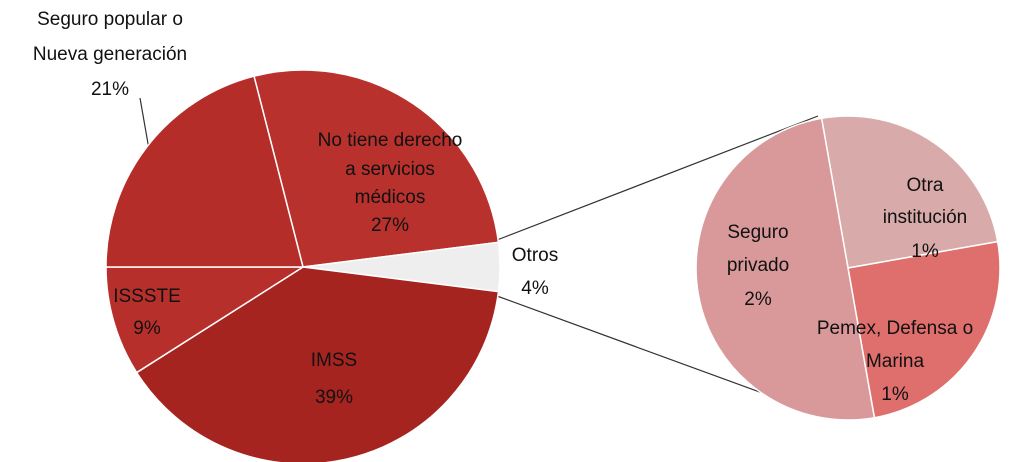 Image resolution: width=1009 pixels, height=462 pixels. I want to click on value-label: 2%, so click(758, 299).